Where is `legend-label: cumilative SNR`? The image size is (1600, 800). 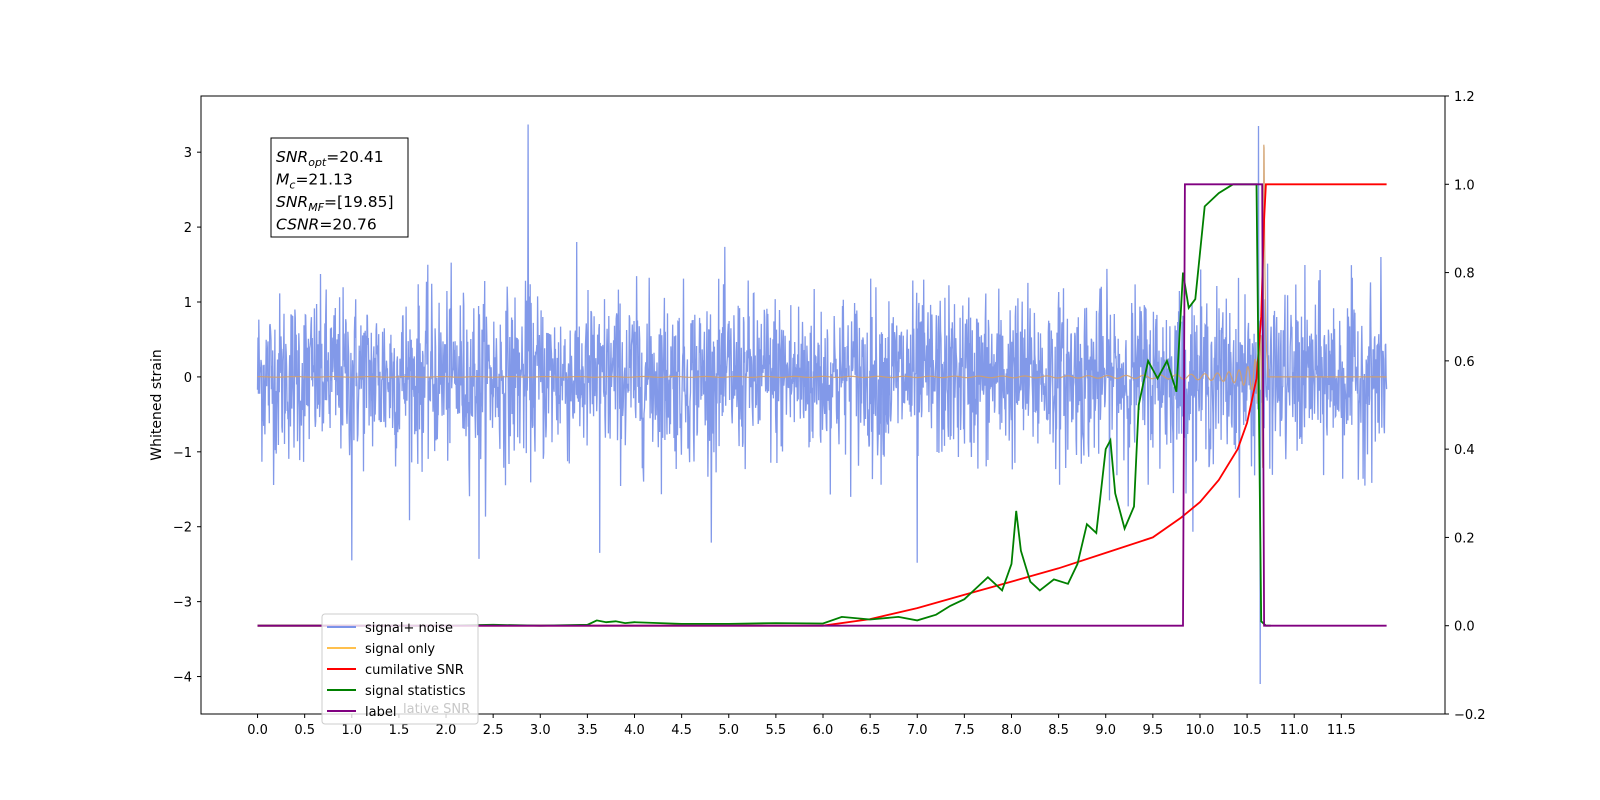
legend-label: cumilative SNR is located at coordinates (414, 670).